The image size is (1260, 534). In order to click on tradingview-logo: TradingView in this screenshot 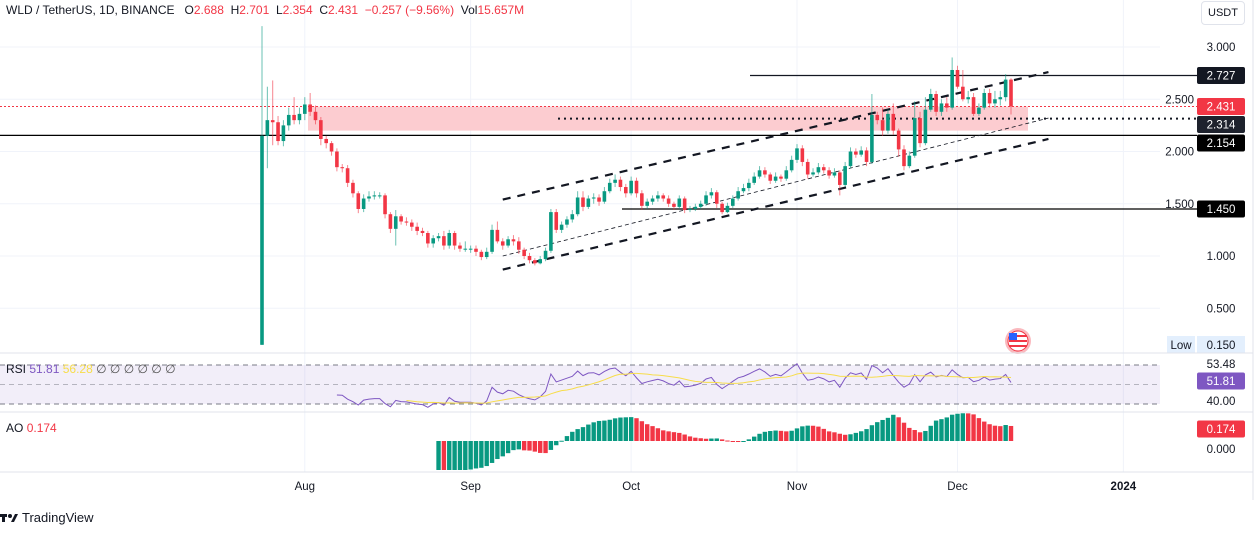, I will do `click(47, 517)`.